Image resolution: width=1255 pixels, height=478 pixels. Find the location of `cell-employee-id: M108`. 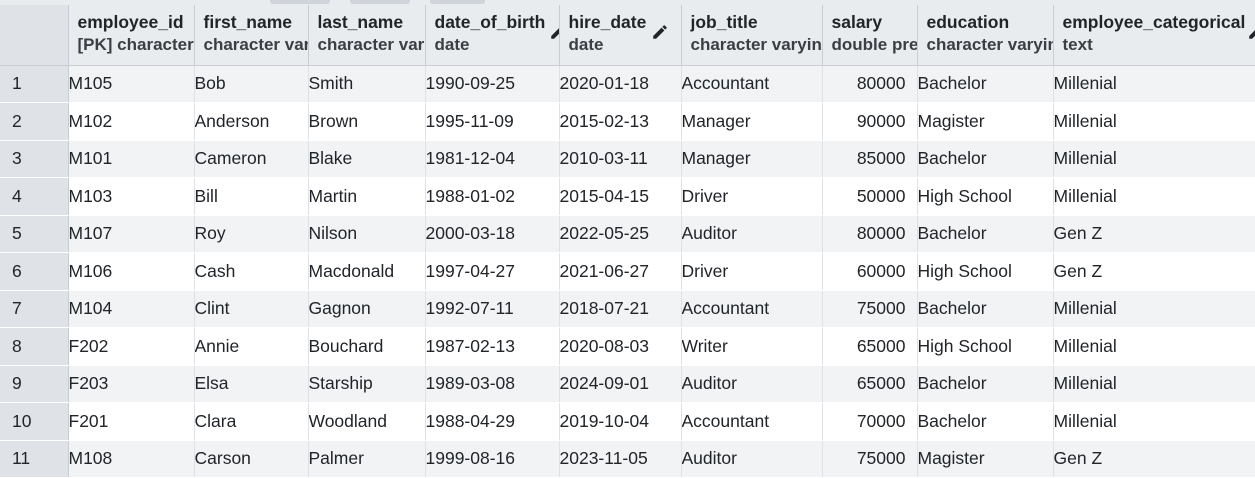

cell-employee-id: M108 is located at coordinates (131, 459).